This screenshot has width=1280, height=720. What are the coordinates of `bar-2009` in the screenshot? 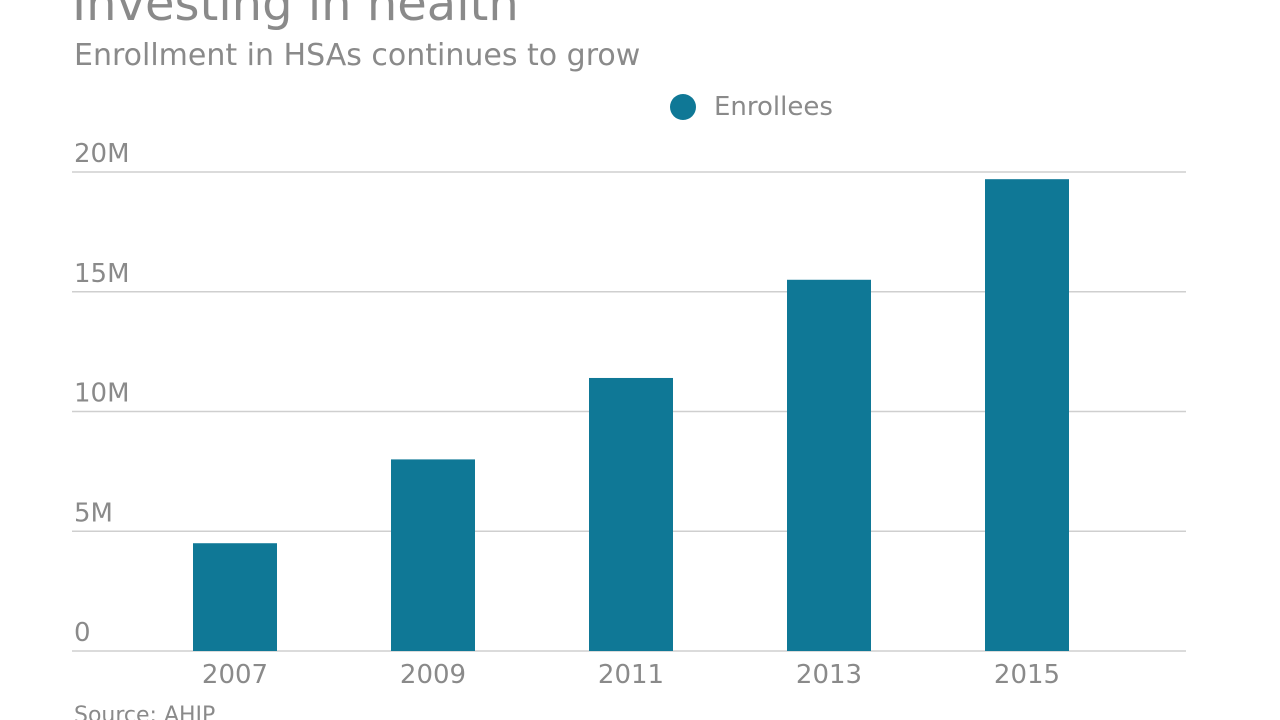 It's located at (433, 555).